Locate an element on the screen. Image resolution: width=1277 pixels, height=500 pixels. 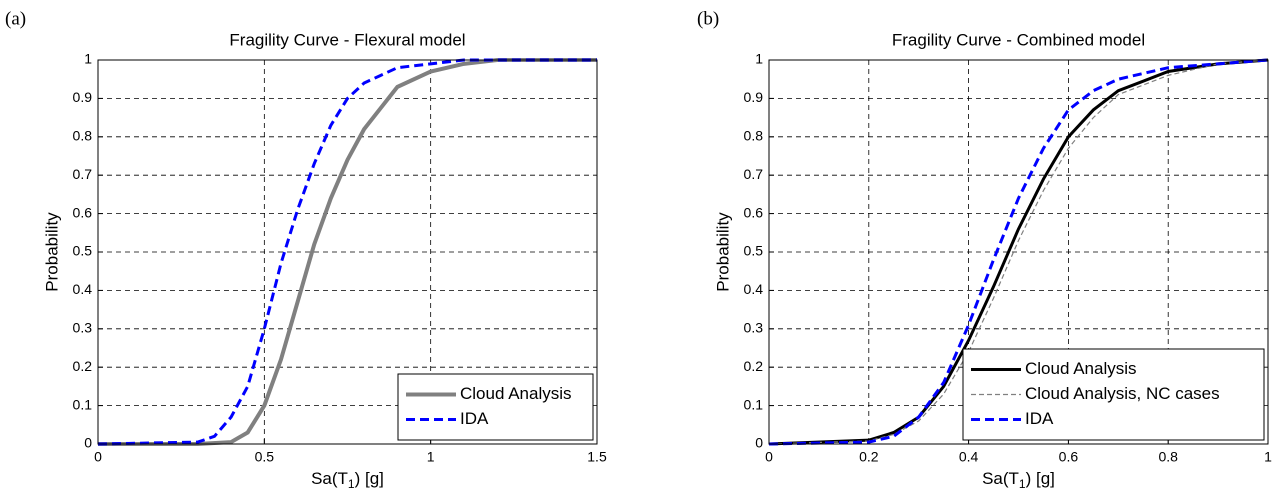
panel-label: (a) is located at coordinates (15, 18).